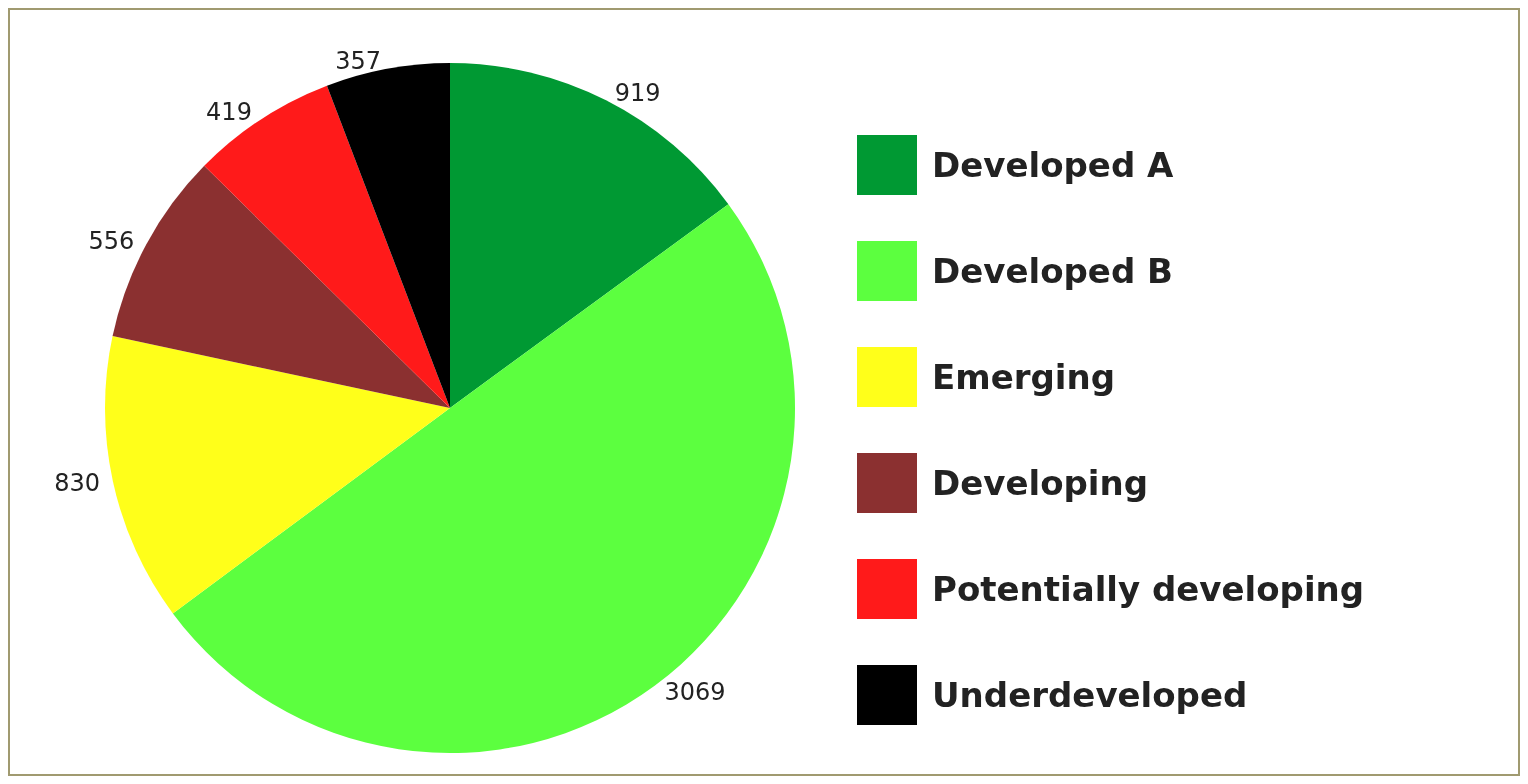  Describe the element at coordinates (1040, 483) in the screenshot. I see `legend-label: Developing` at that location.